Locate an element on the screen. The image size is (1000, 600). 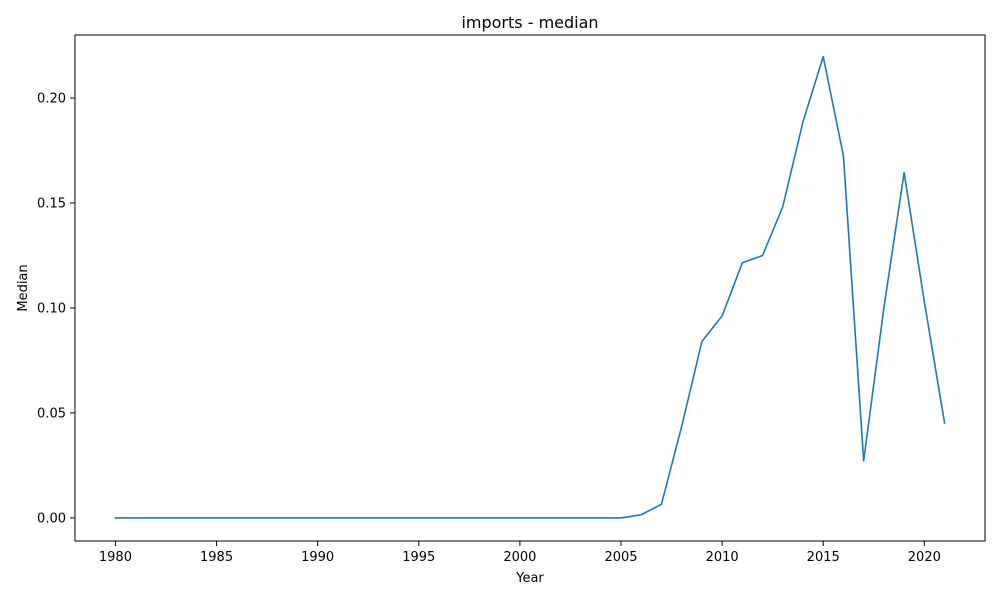
y-tick-label: 0.10 is located at coordinates (51, 308).